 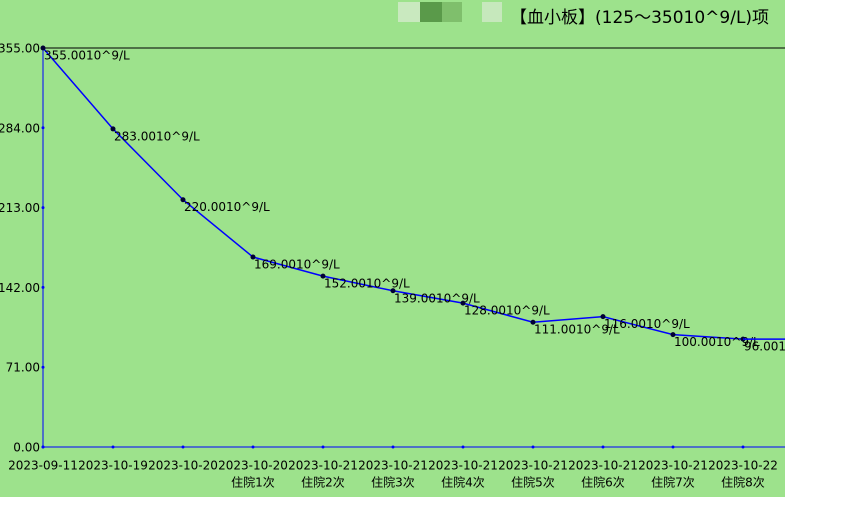 I want to click on y-tick-label: 0.00, so click(x=26, y=448).